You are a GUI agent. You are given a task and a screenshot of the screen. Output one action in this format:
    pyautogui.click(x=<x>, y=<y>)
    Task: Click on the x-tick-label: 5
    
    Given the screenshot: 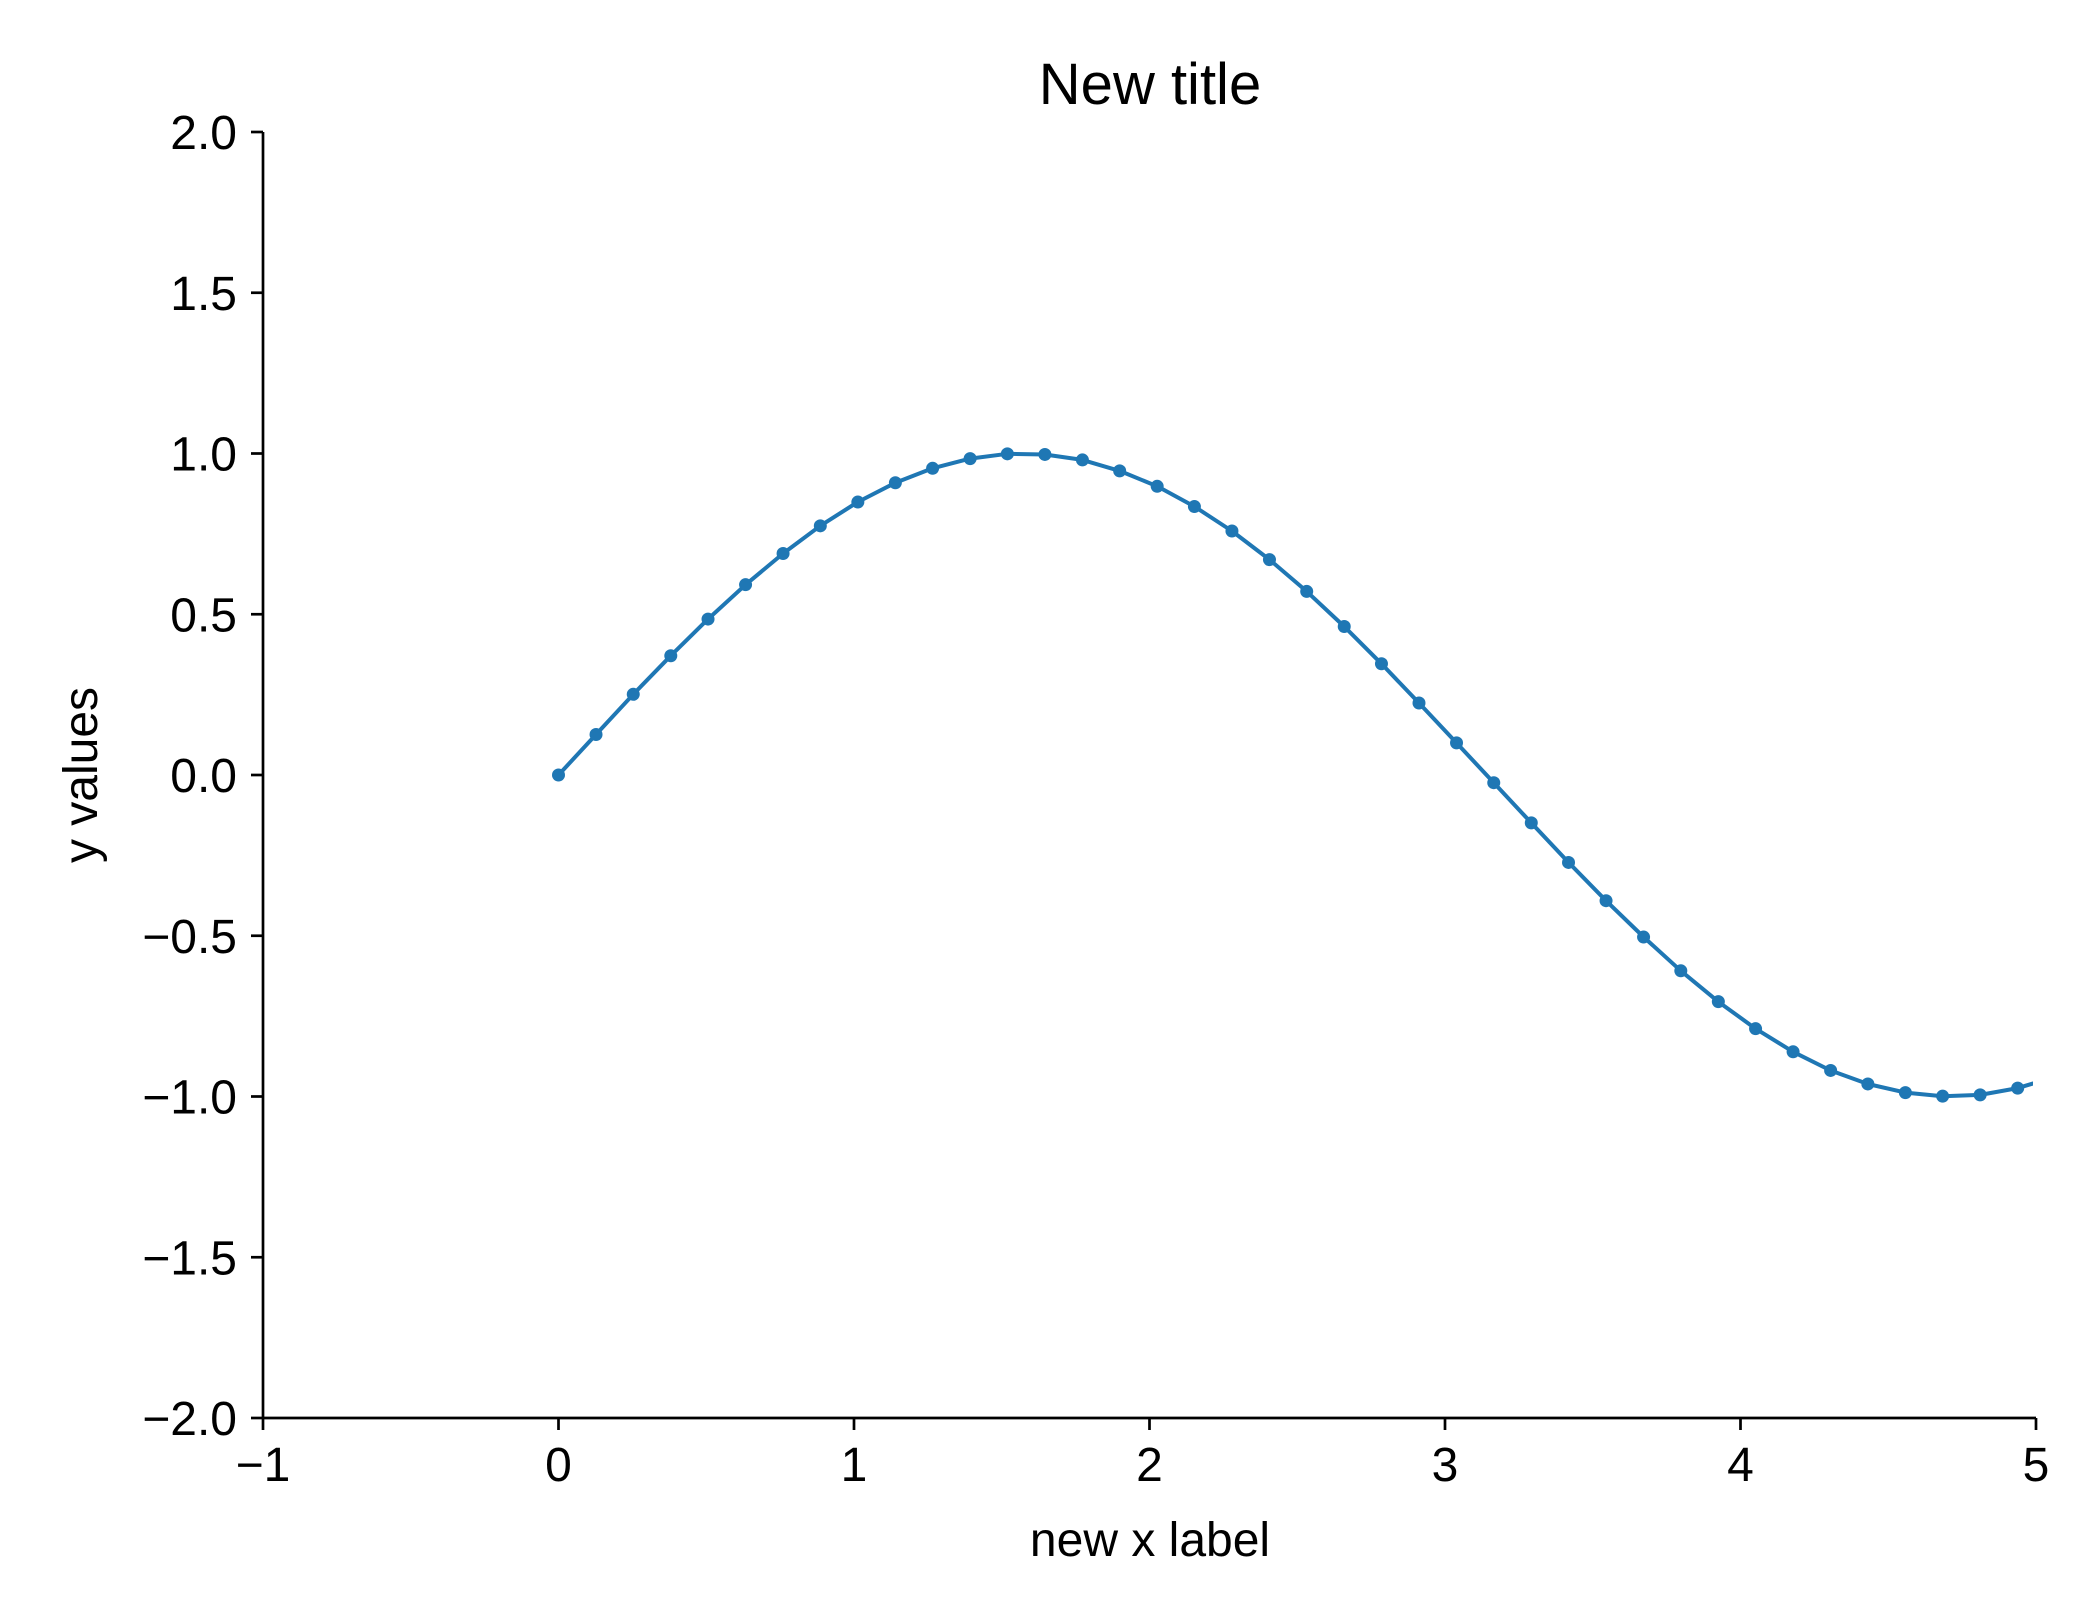 What is the action you would take?
    pyautogui.click(x=2036, y=1465)
    